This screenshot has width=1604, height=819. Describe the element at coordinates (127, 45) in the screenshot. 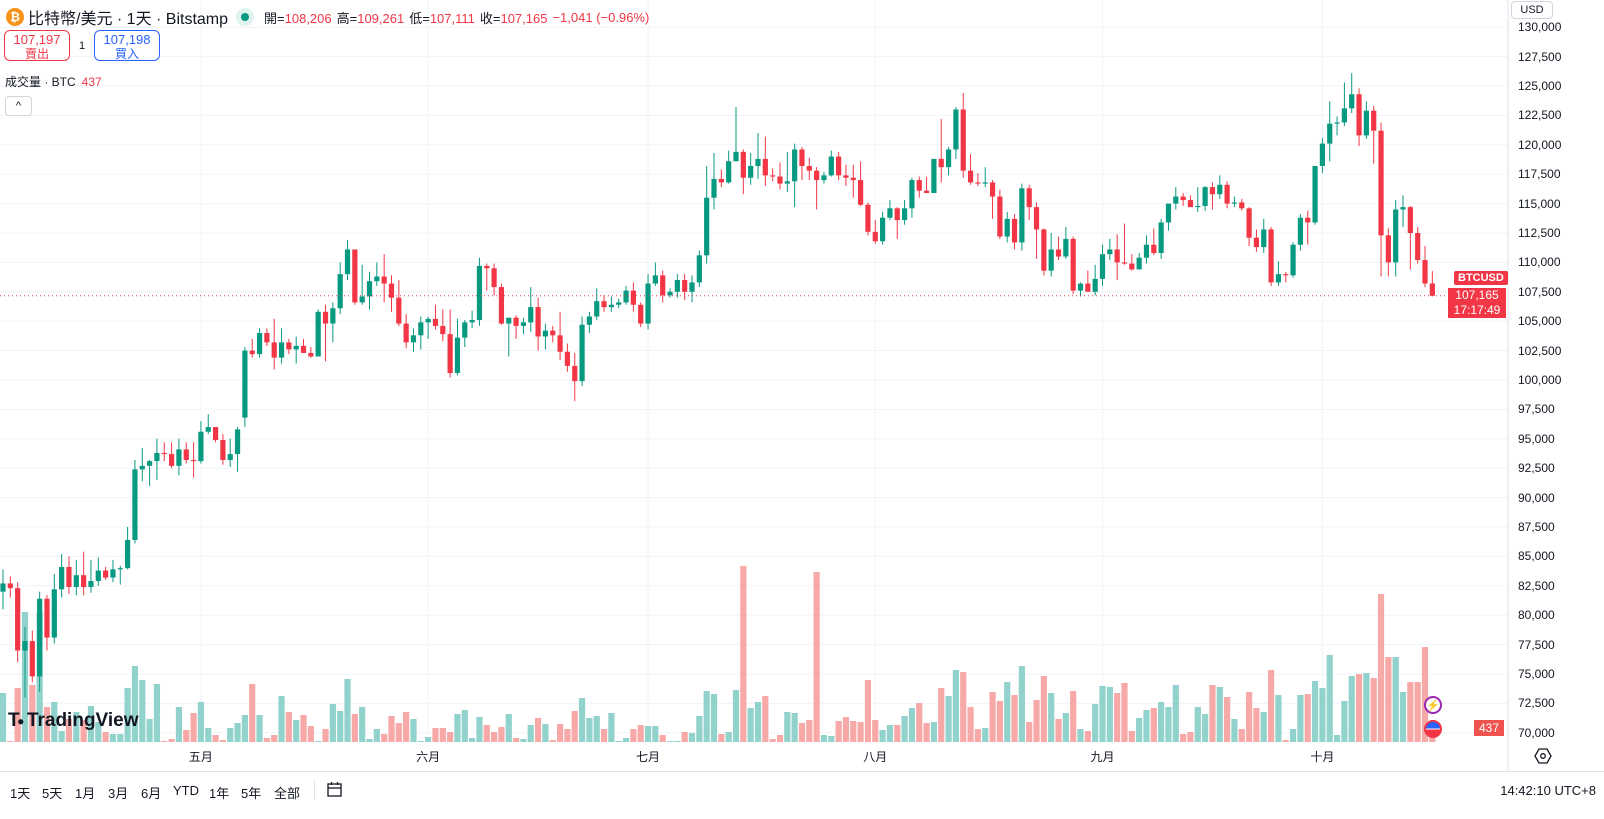

I see `buy-button: 107,198 買入` at that location.